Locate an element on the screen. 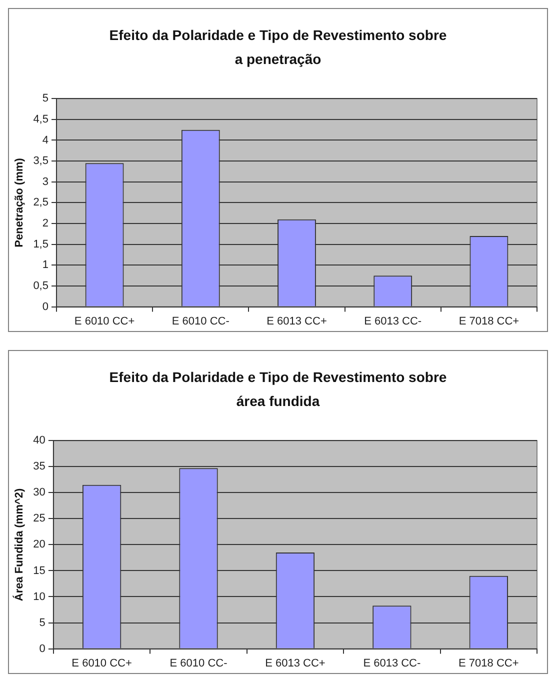  y-tick-label: 20 is located at coordinates (39, 544).